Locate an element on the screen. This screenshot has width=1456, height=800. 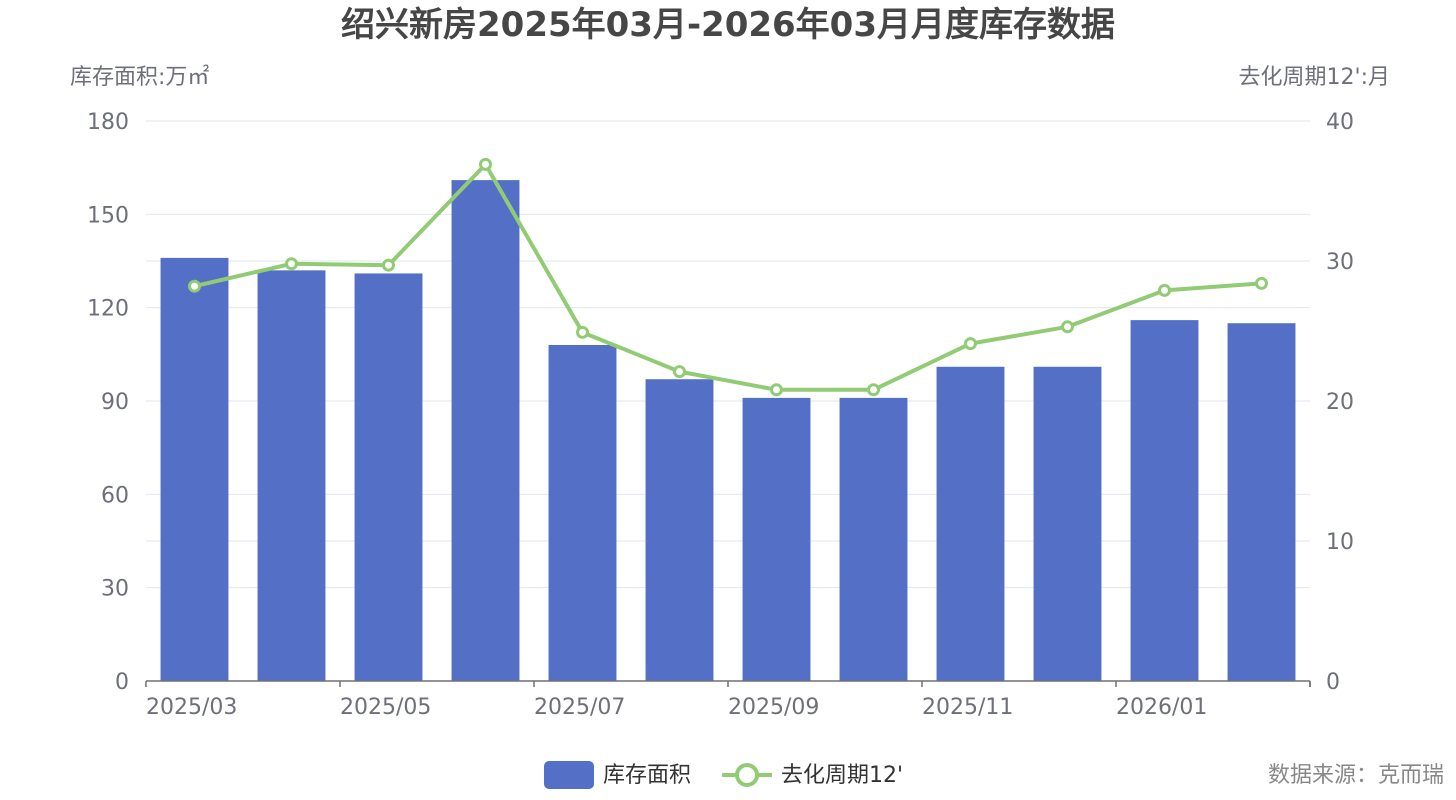
y-left-tick-label: 30 is located at coordinates (115, 589).